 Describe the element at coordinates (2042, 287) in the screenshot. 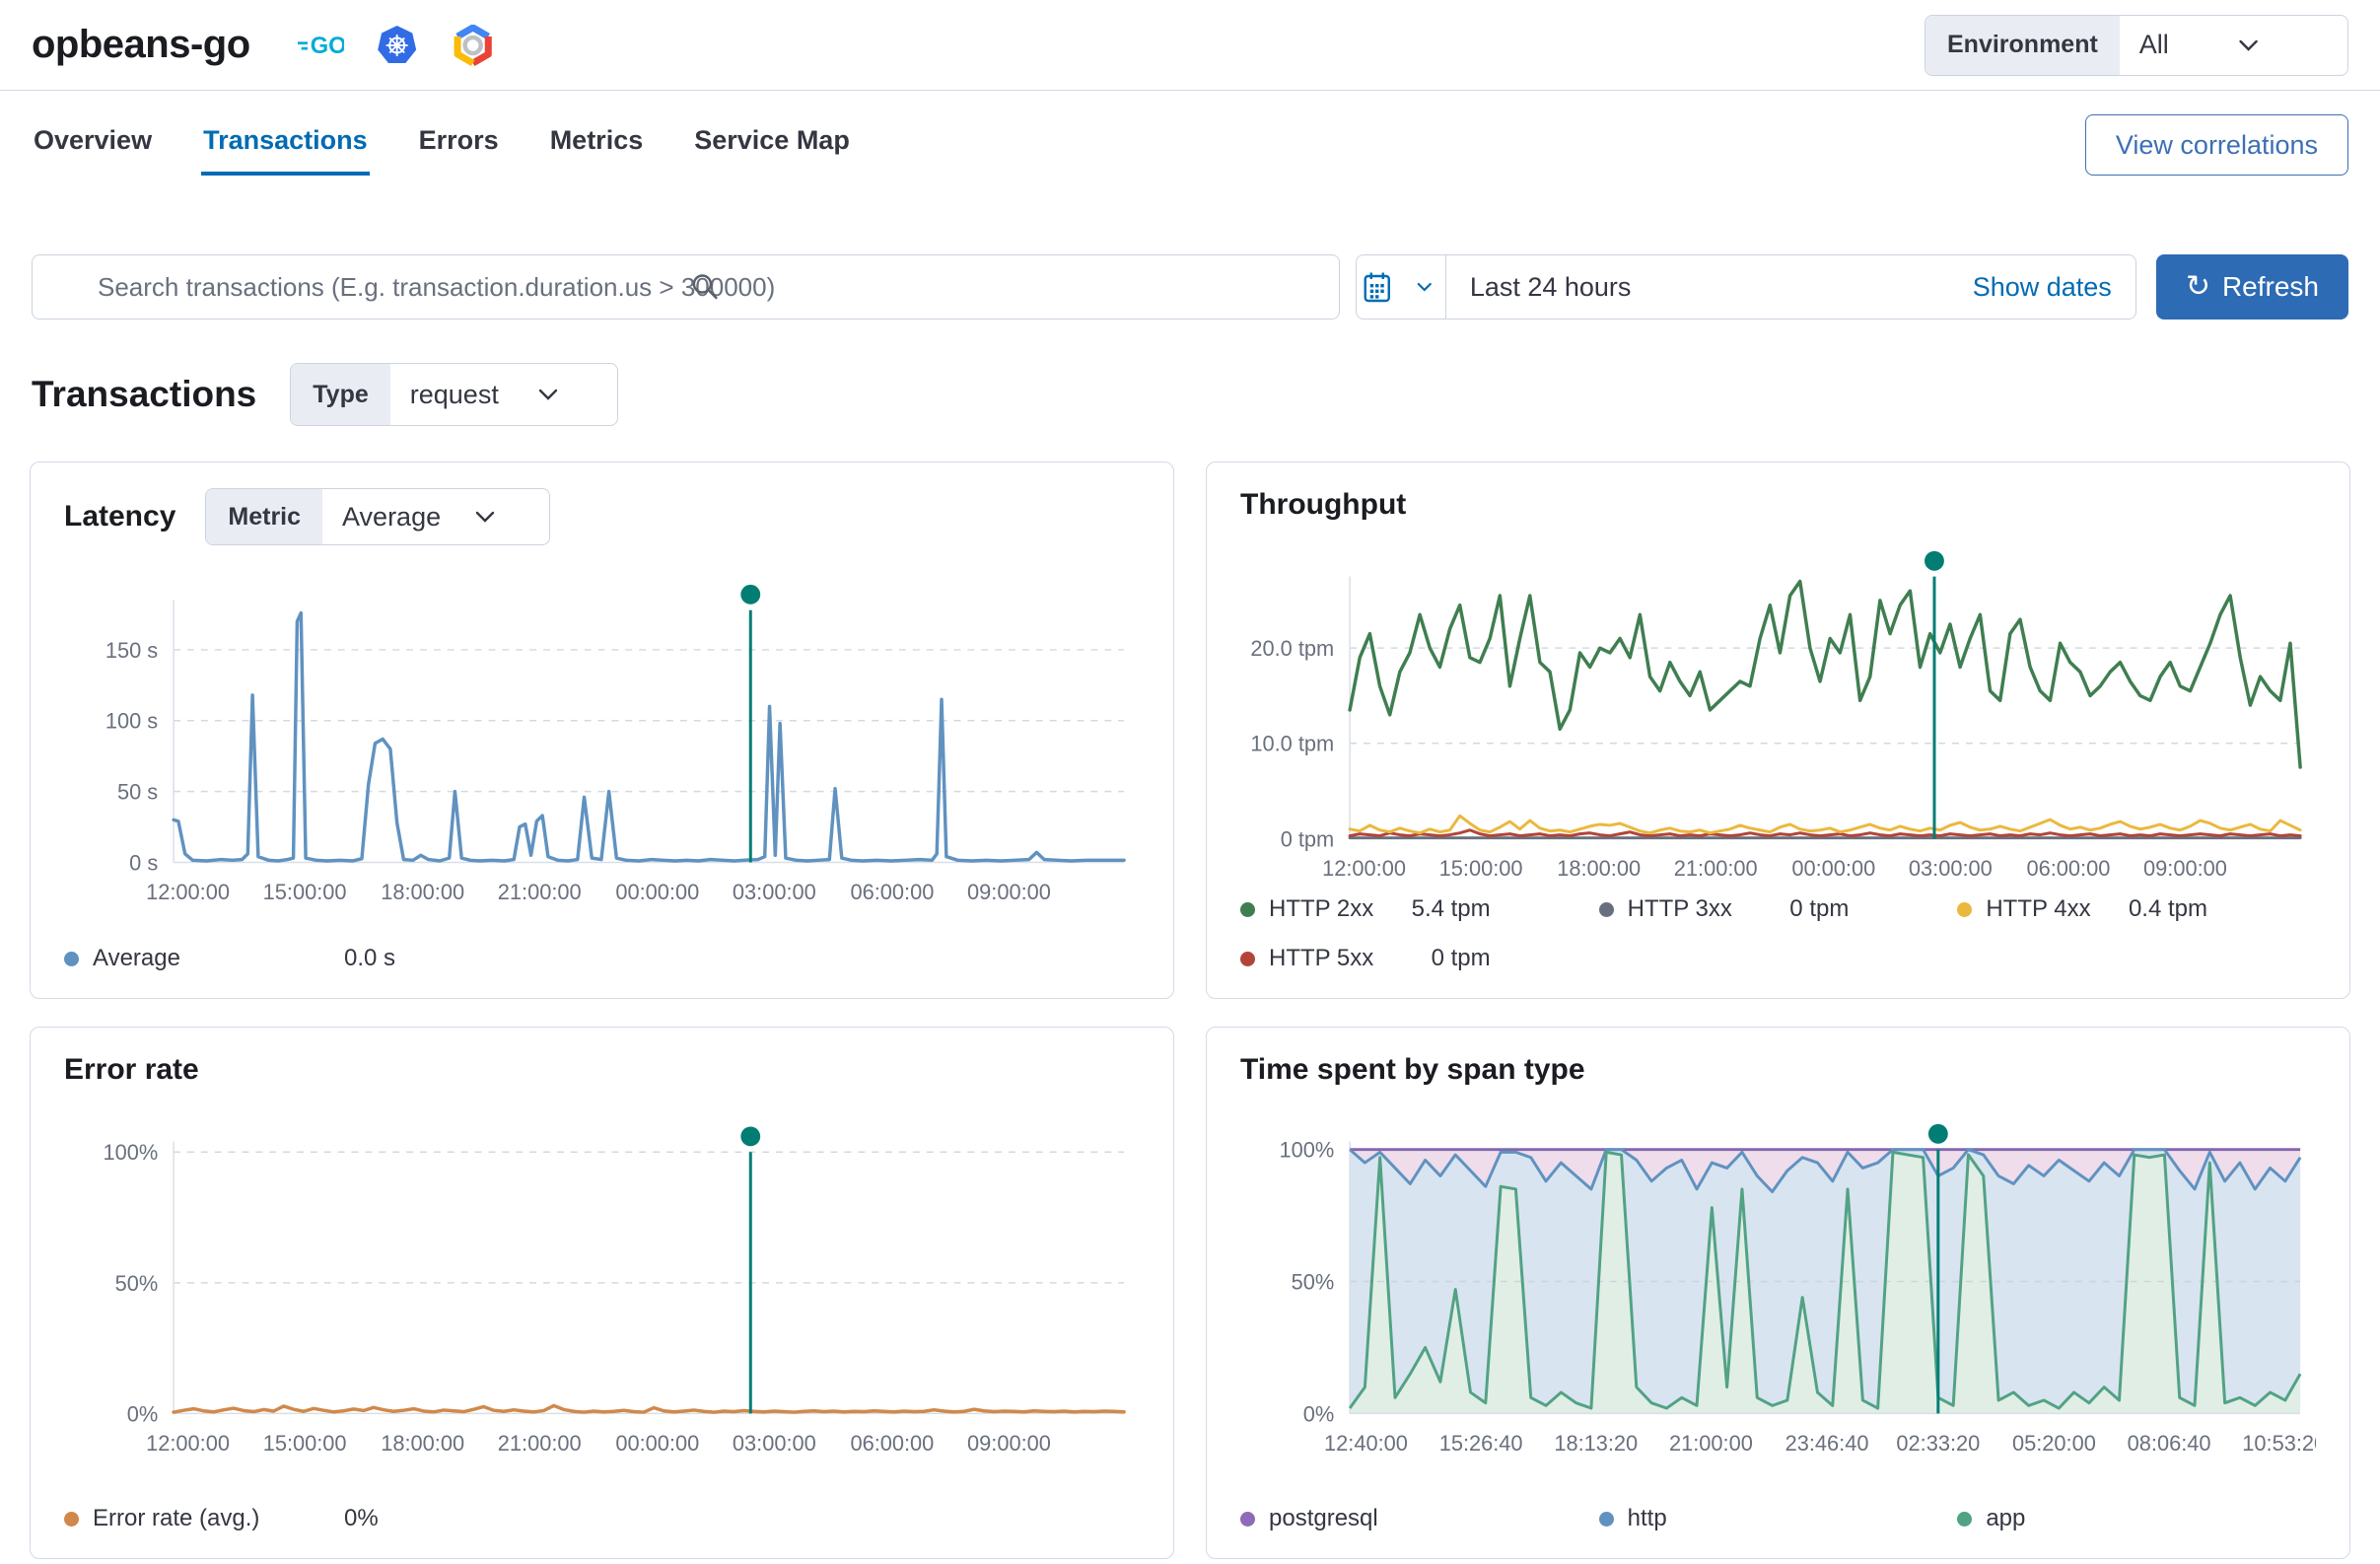

I see `show-dates-link: Show dates` at that location.